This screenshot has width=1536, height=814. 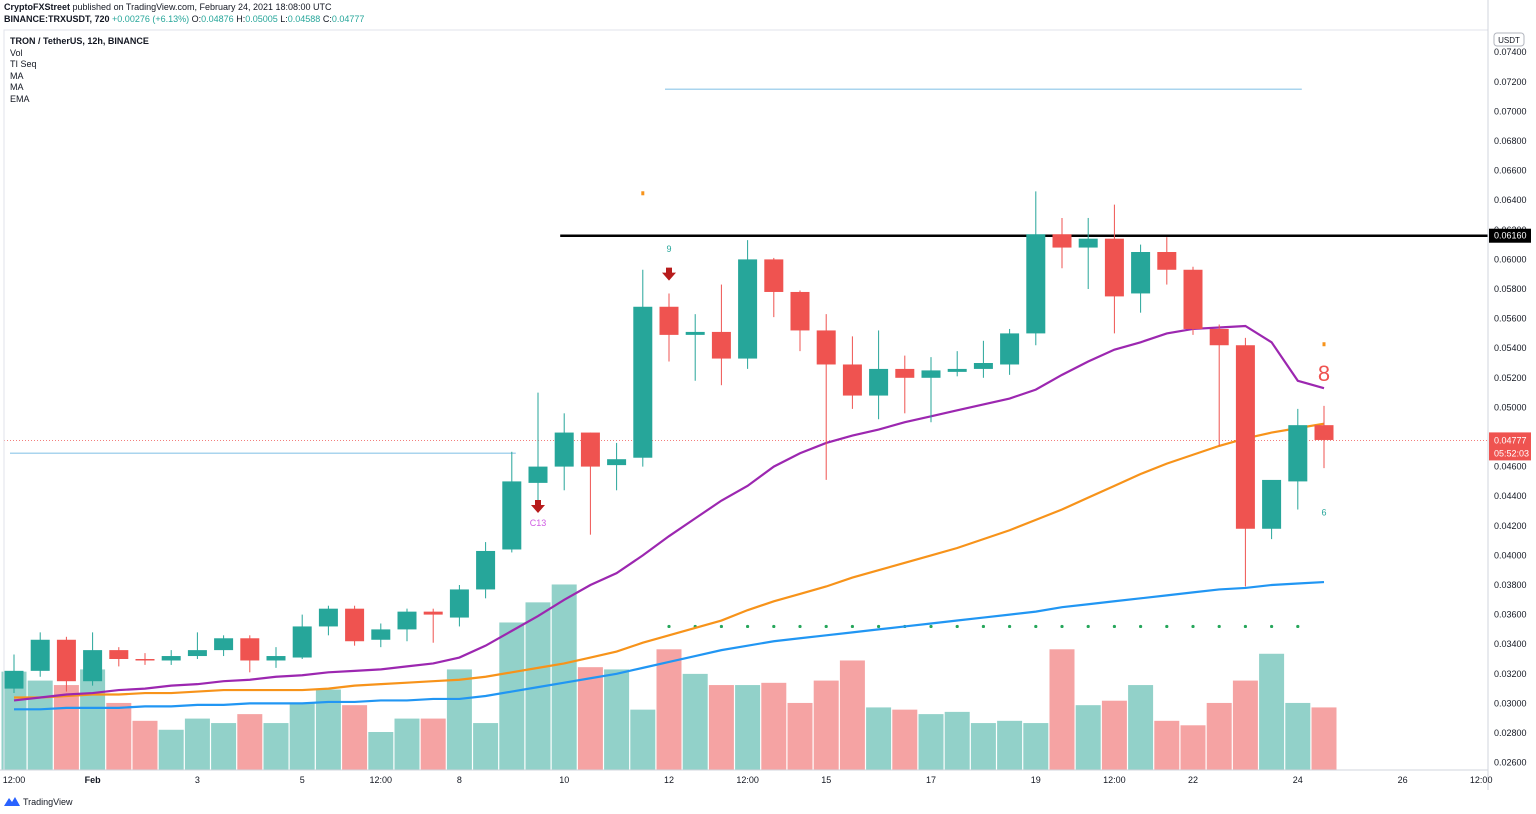 What do you see at coordinates (1403, 780) in the screenshot?
I see `time-tick-label: 26` at bounding box center [1403, 780].